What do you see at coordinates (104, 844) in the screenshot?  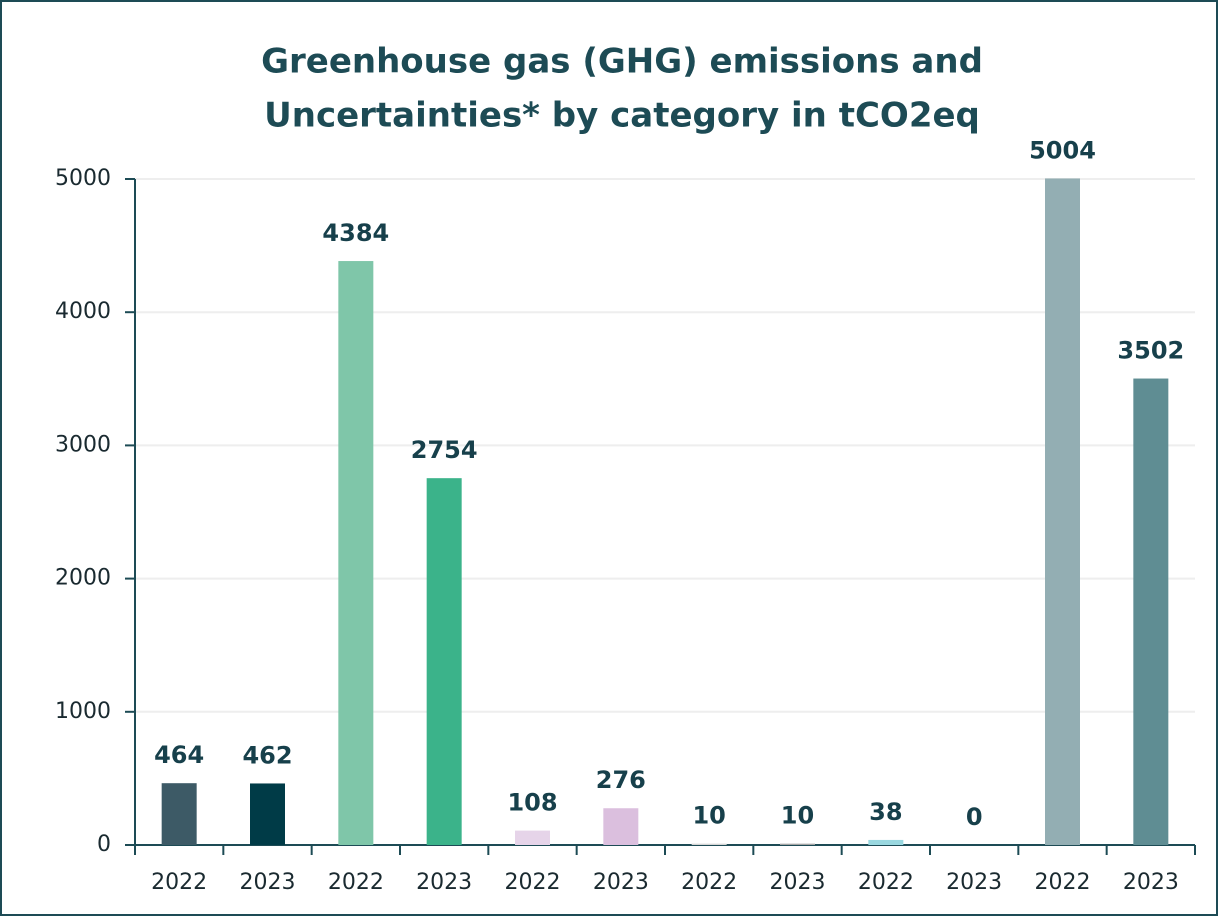 I see `y-tick-label: 0` at bounding box center [104, 844].